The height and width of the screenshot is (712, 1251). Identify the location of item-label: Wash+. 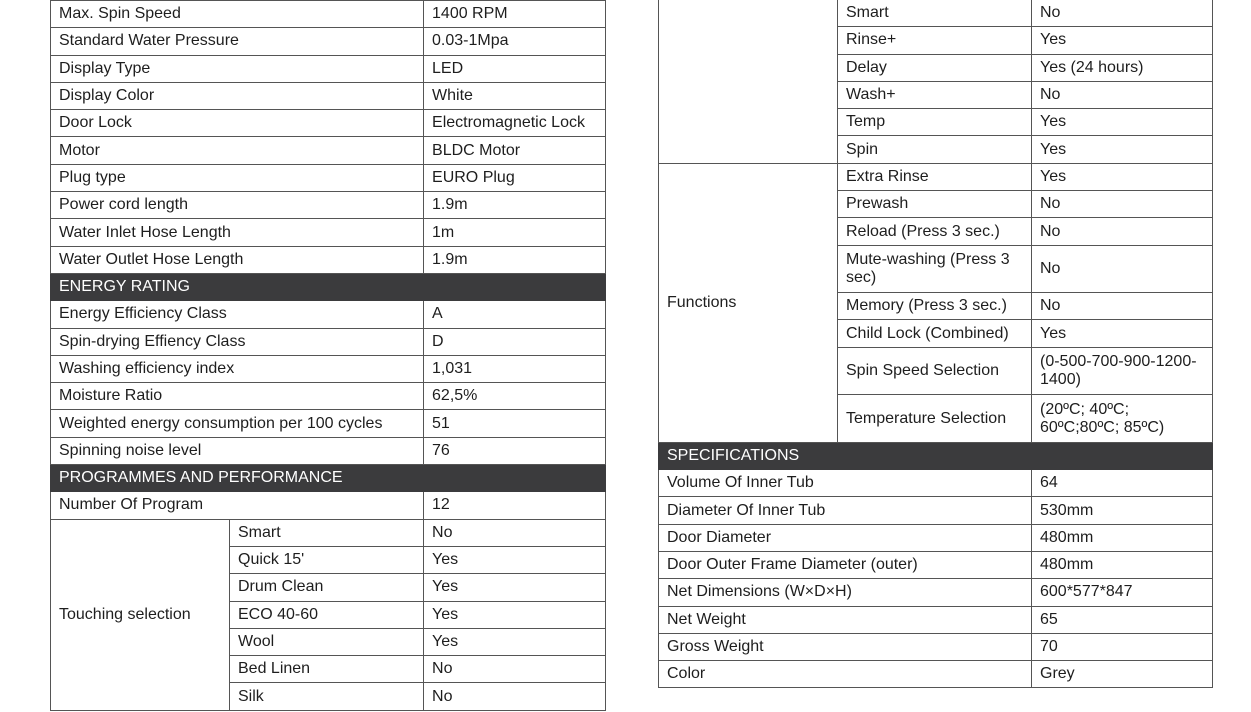
(934, 95).